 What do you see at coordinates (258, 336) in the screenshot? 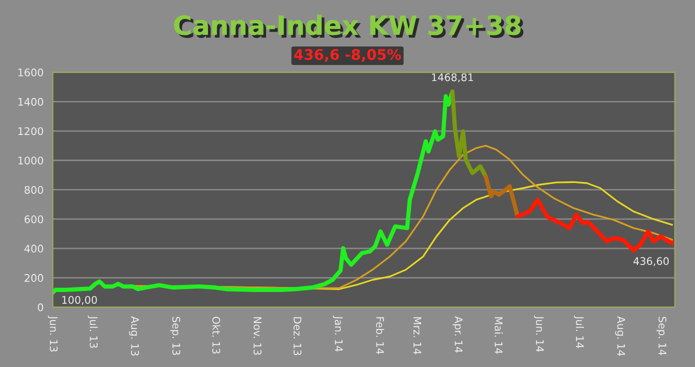
I see `x-tick-label: Nov. 13` at bounding box center [258, 336].